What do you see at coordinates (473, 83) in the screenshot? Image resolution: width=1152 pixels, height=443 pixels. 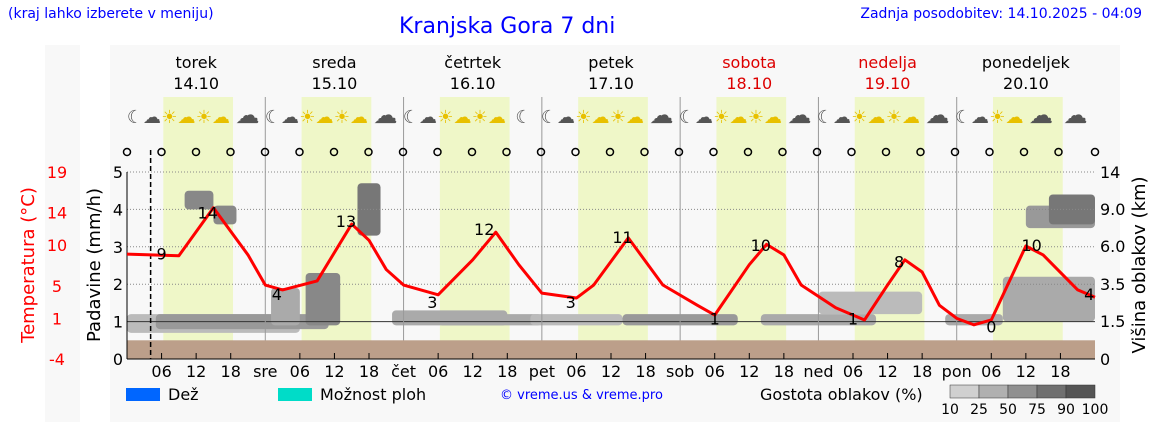 I see `day-date: 16.10` at bounding box center [473, 83].